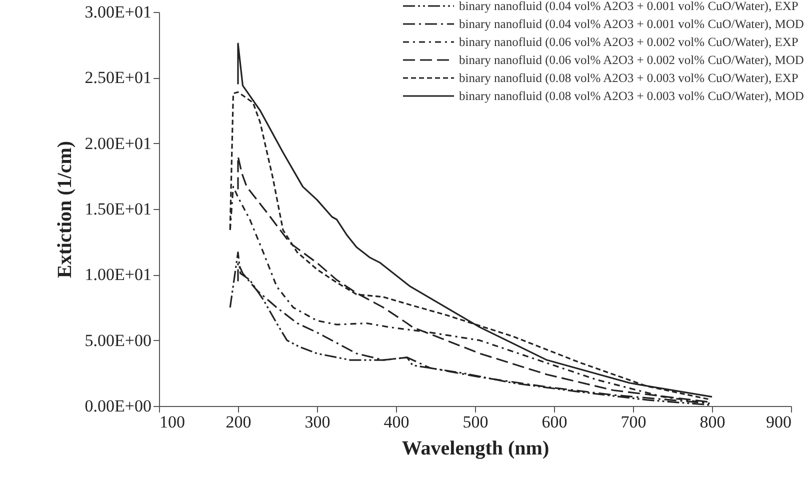 The image size is (811, 487). What do you see at coordinates (397, 422) in the screenshot?
I see `x-tick-label: 400` at bounding box center [397, 422].